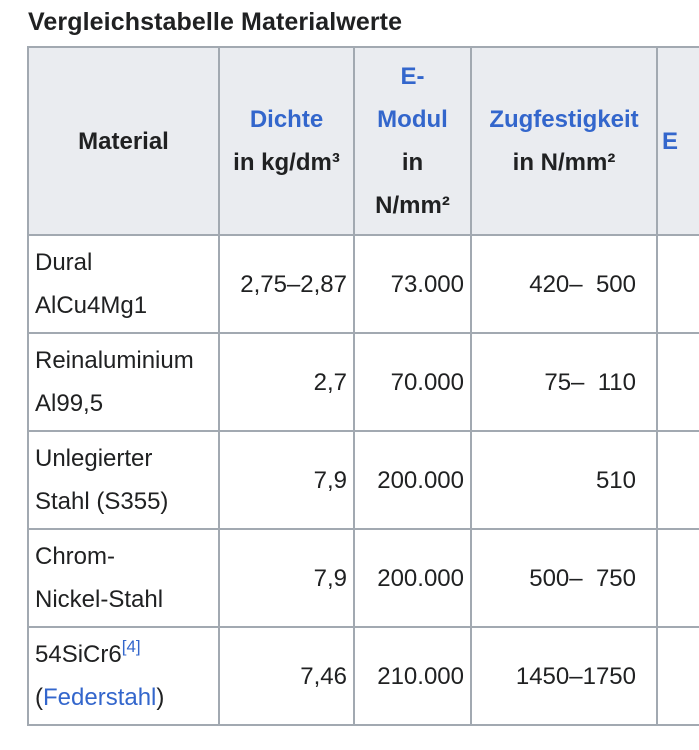 This screenshot has height=750, width=699. I want to click on dichte-unit: in kg/dm³, so click(286, 162).